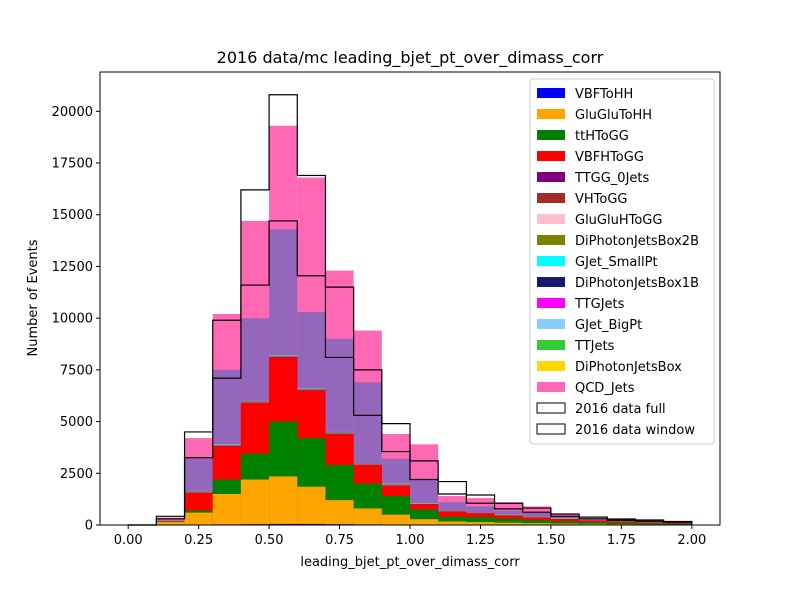  What do you see at coordinates (602, 136) in the screenshot?
I see `legend-label-2: ttHToGG` at bounding box center [602, 136].